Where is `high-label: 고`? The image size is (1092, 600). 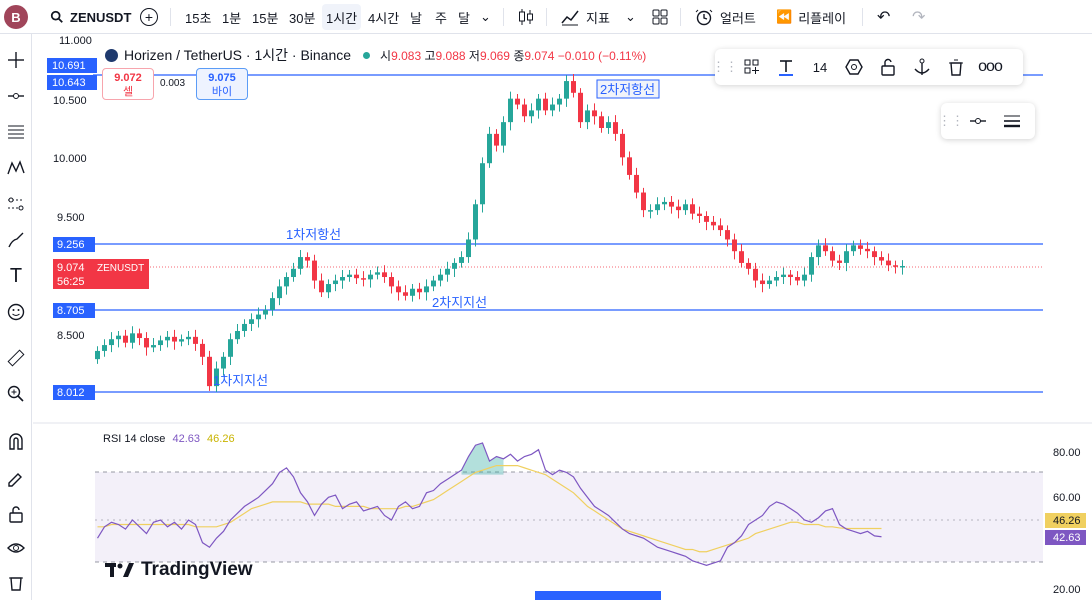
high-label: 고 is located at coordinates (430, 55).